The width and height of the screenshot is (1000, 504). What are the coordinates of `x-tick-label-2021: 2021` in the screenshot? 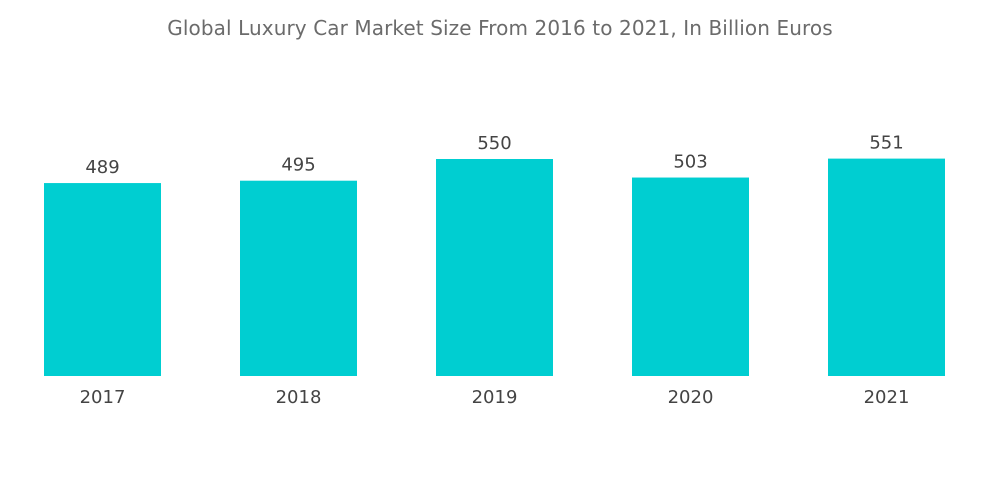 It's located at (887, 397).